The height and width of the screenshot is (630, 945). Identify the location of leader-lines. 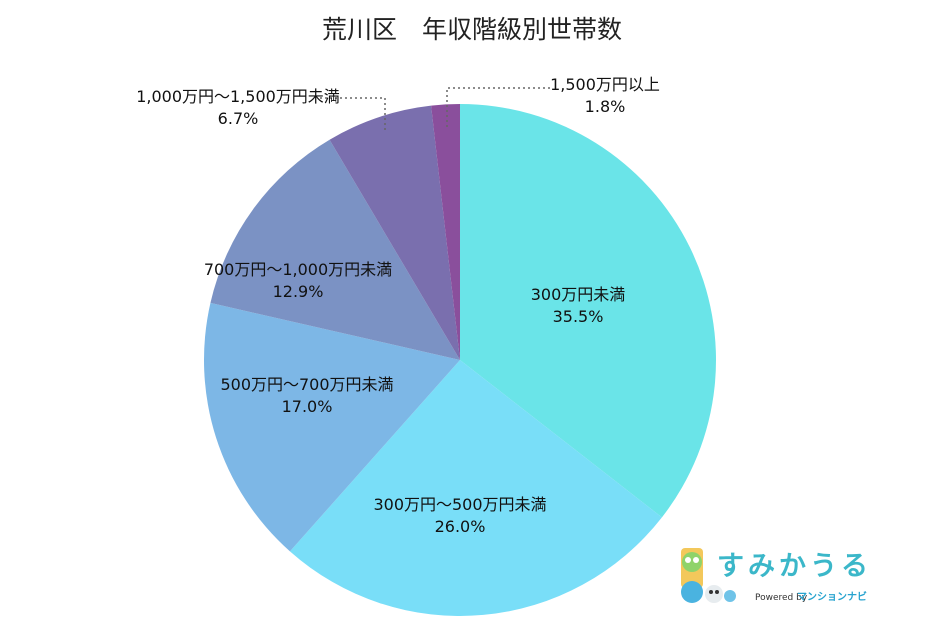
(435, 108).